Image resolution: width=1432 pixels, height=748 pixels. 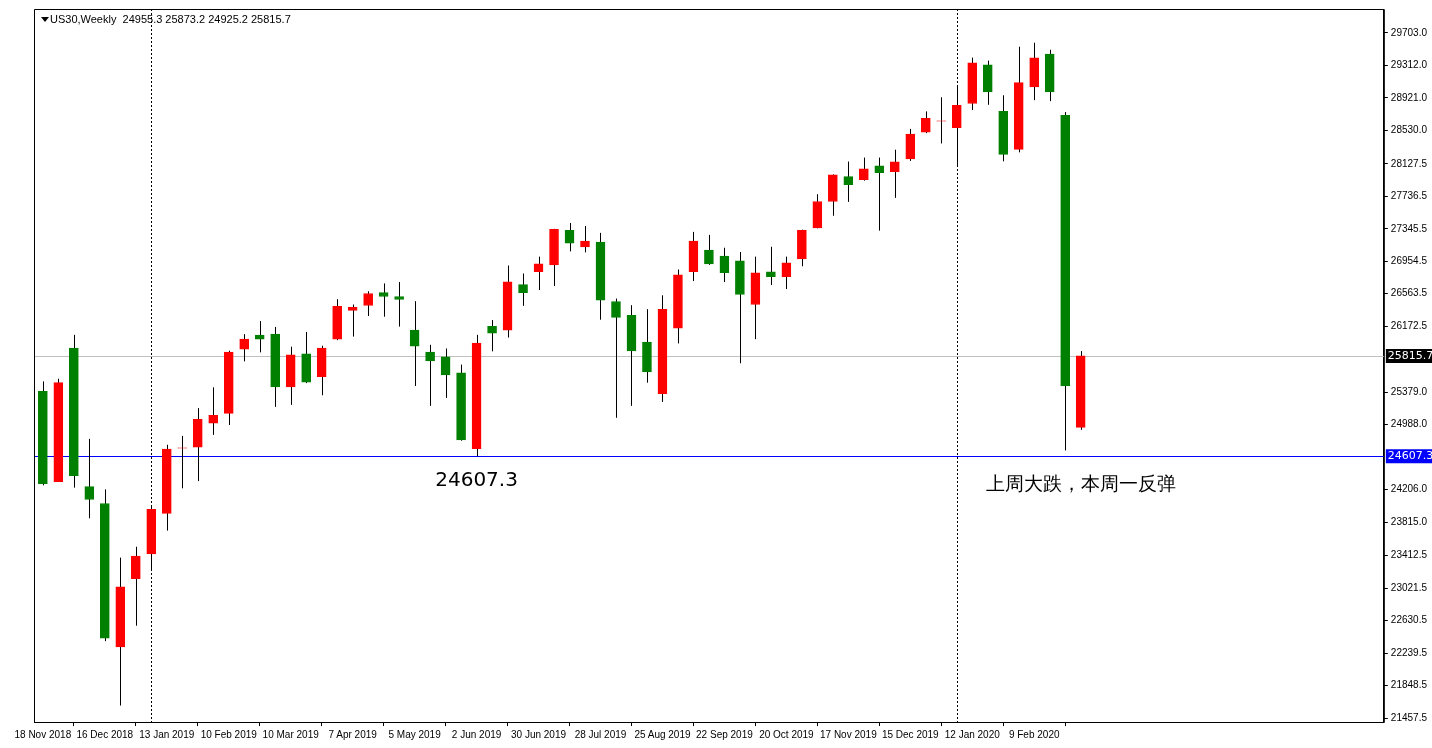 What do you see at coordinates (1409, 685) in the screenshot?
I see `y-tick-label: 21848.5` at bounding box center [1409, 685].